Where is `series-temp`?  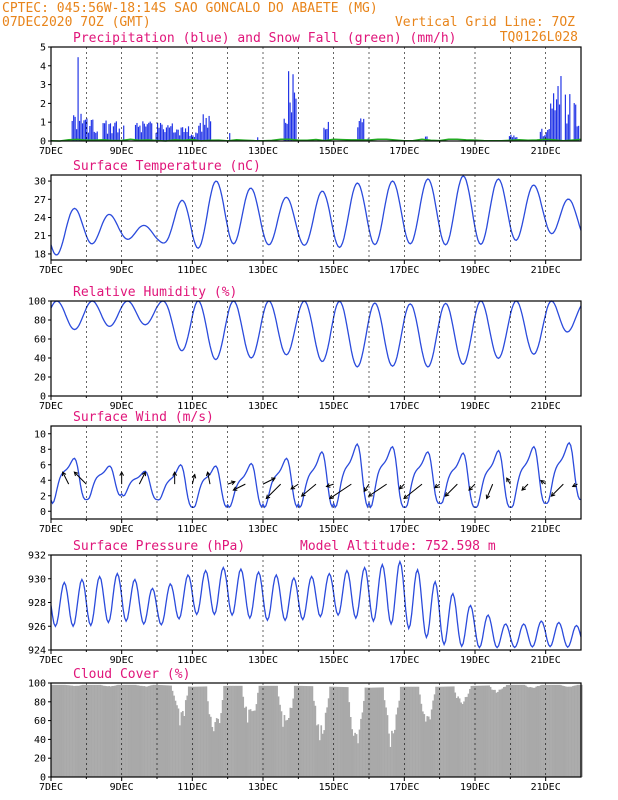 series-temp is located at coordinates (316, 215).